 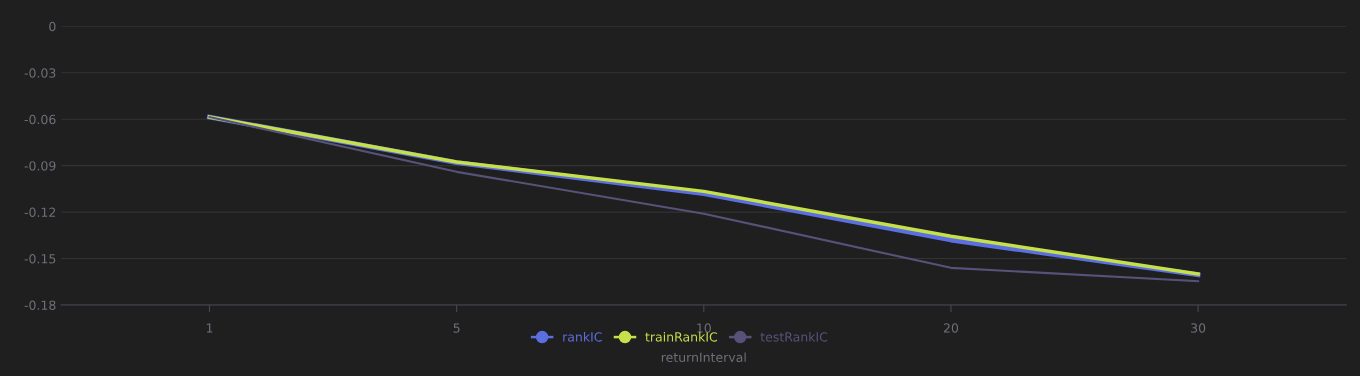 I want to click on legend-label: trainRankIC, so click(x=681, y=336).